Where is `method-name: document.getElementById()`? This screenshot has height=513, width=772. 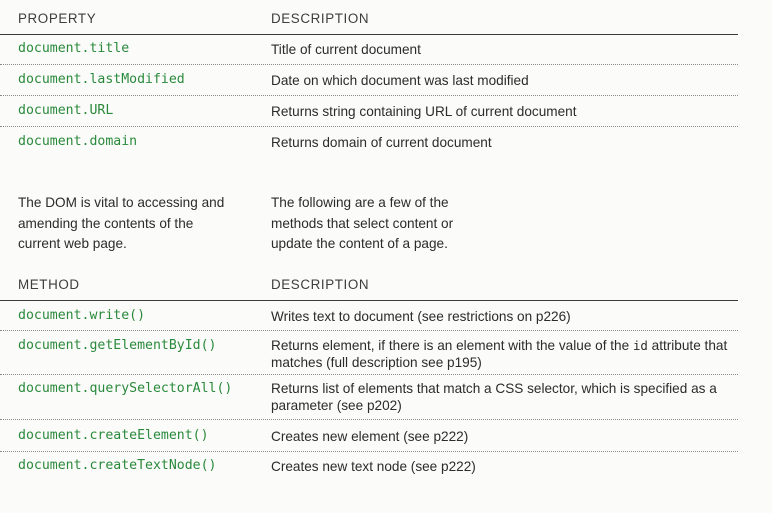 method-name: document.getElementById() is located at coordinates (117, 345).